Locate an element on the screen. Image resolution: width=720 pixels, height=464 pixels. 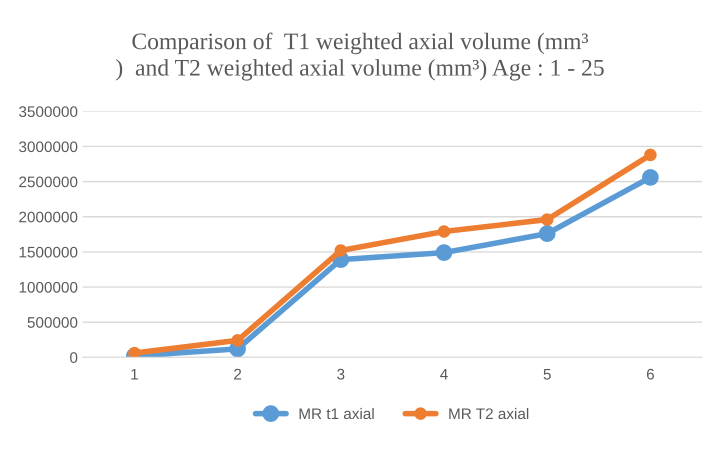
y-tick-label: 0 is located at coordinates (74, 357).